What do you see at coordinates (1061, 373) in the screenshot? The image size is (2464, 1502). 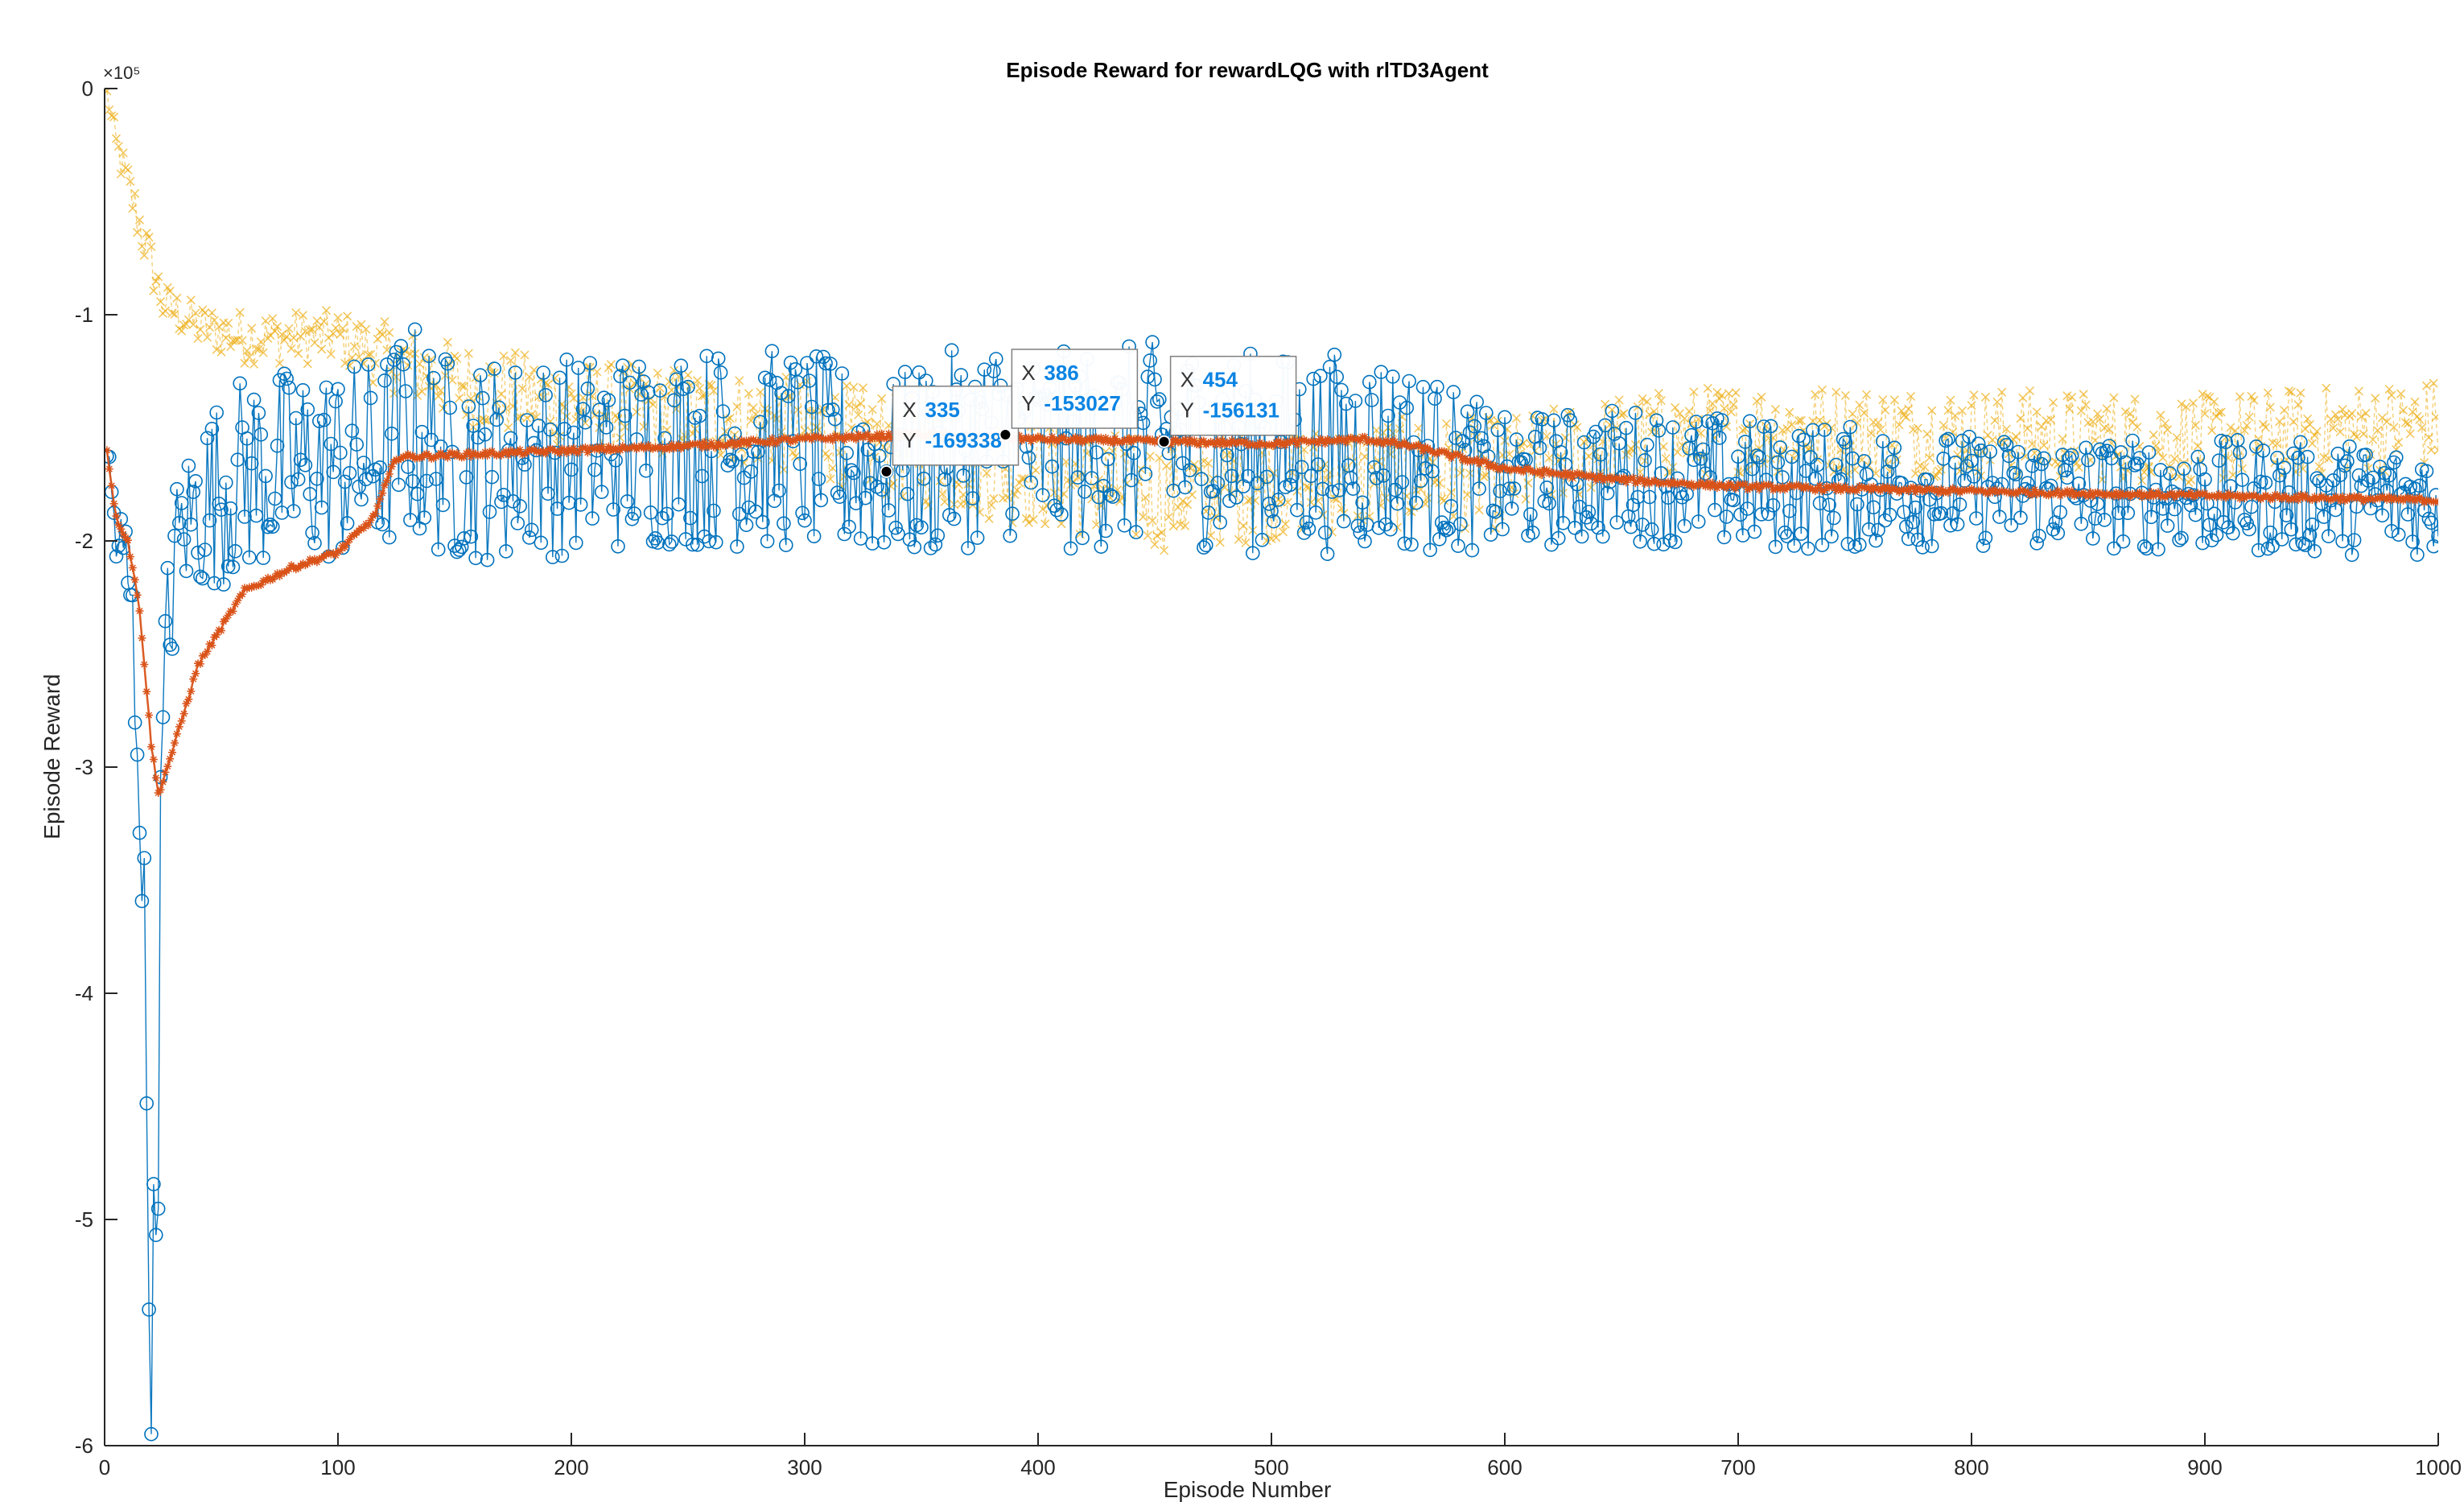 I see `datatip-x-value: 386` at bounding box center [1061, 373].